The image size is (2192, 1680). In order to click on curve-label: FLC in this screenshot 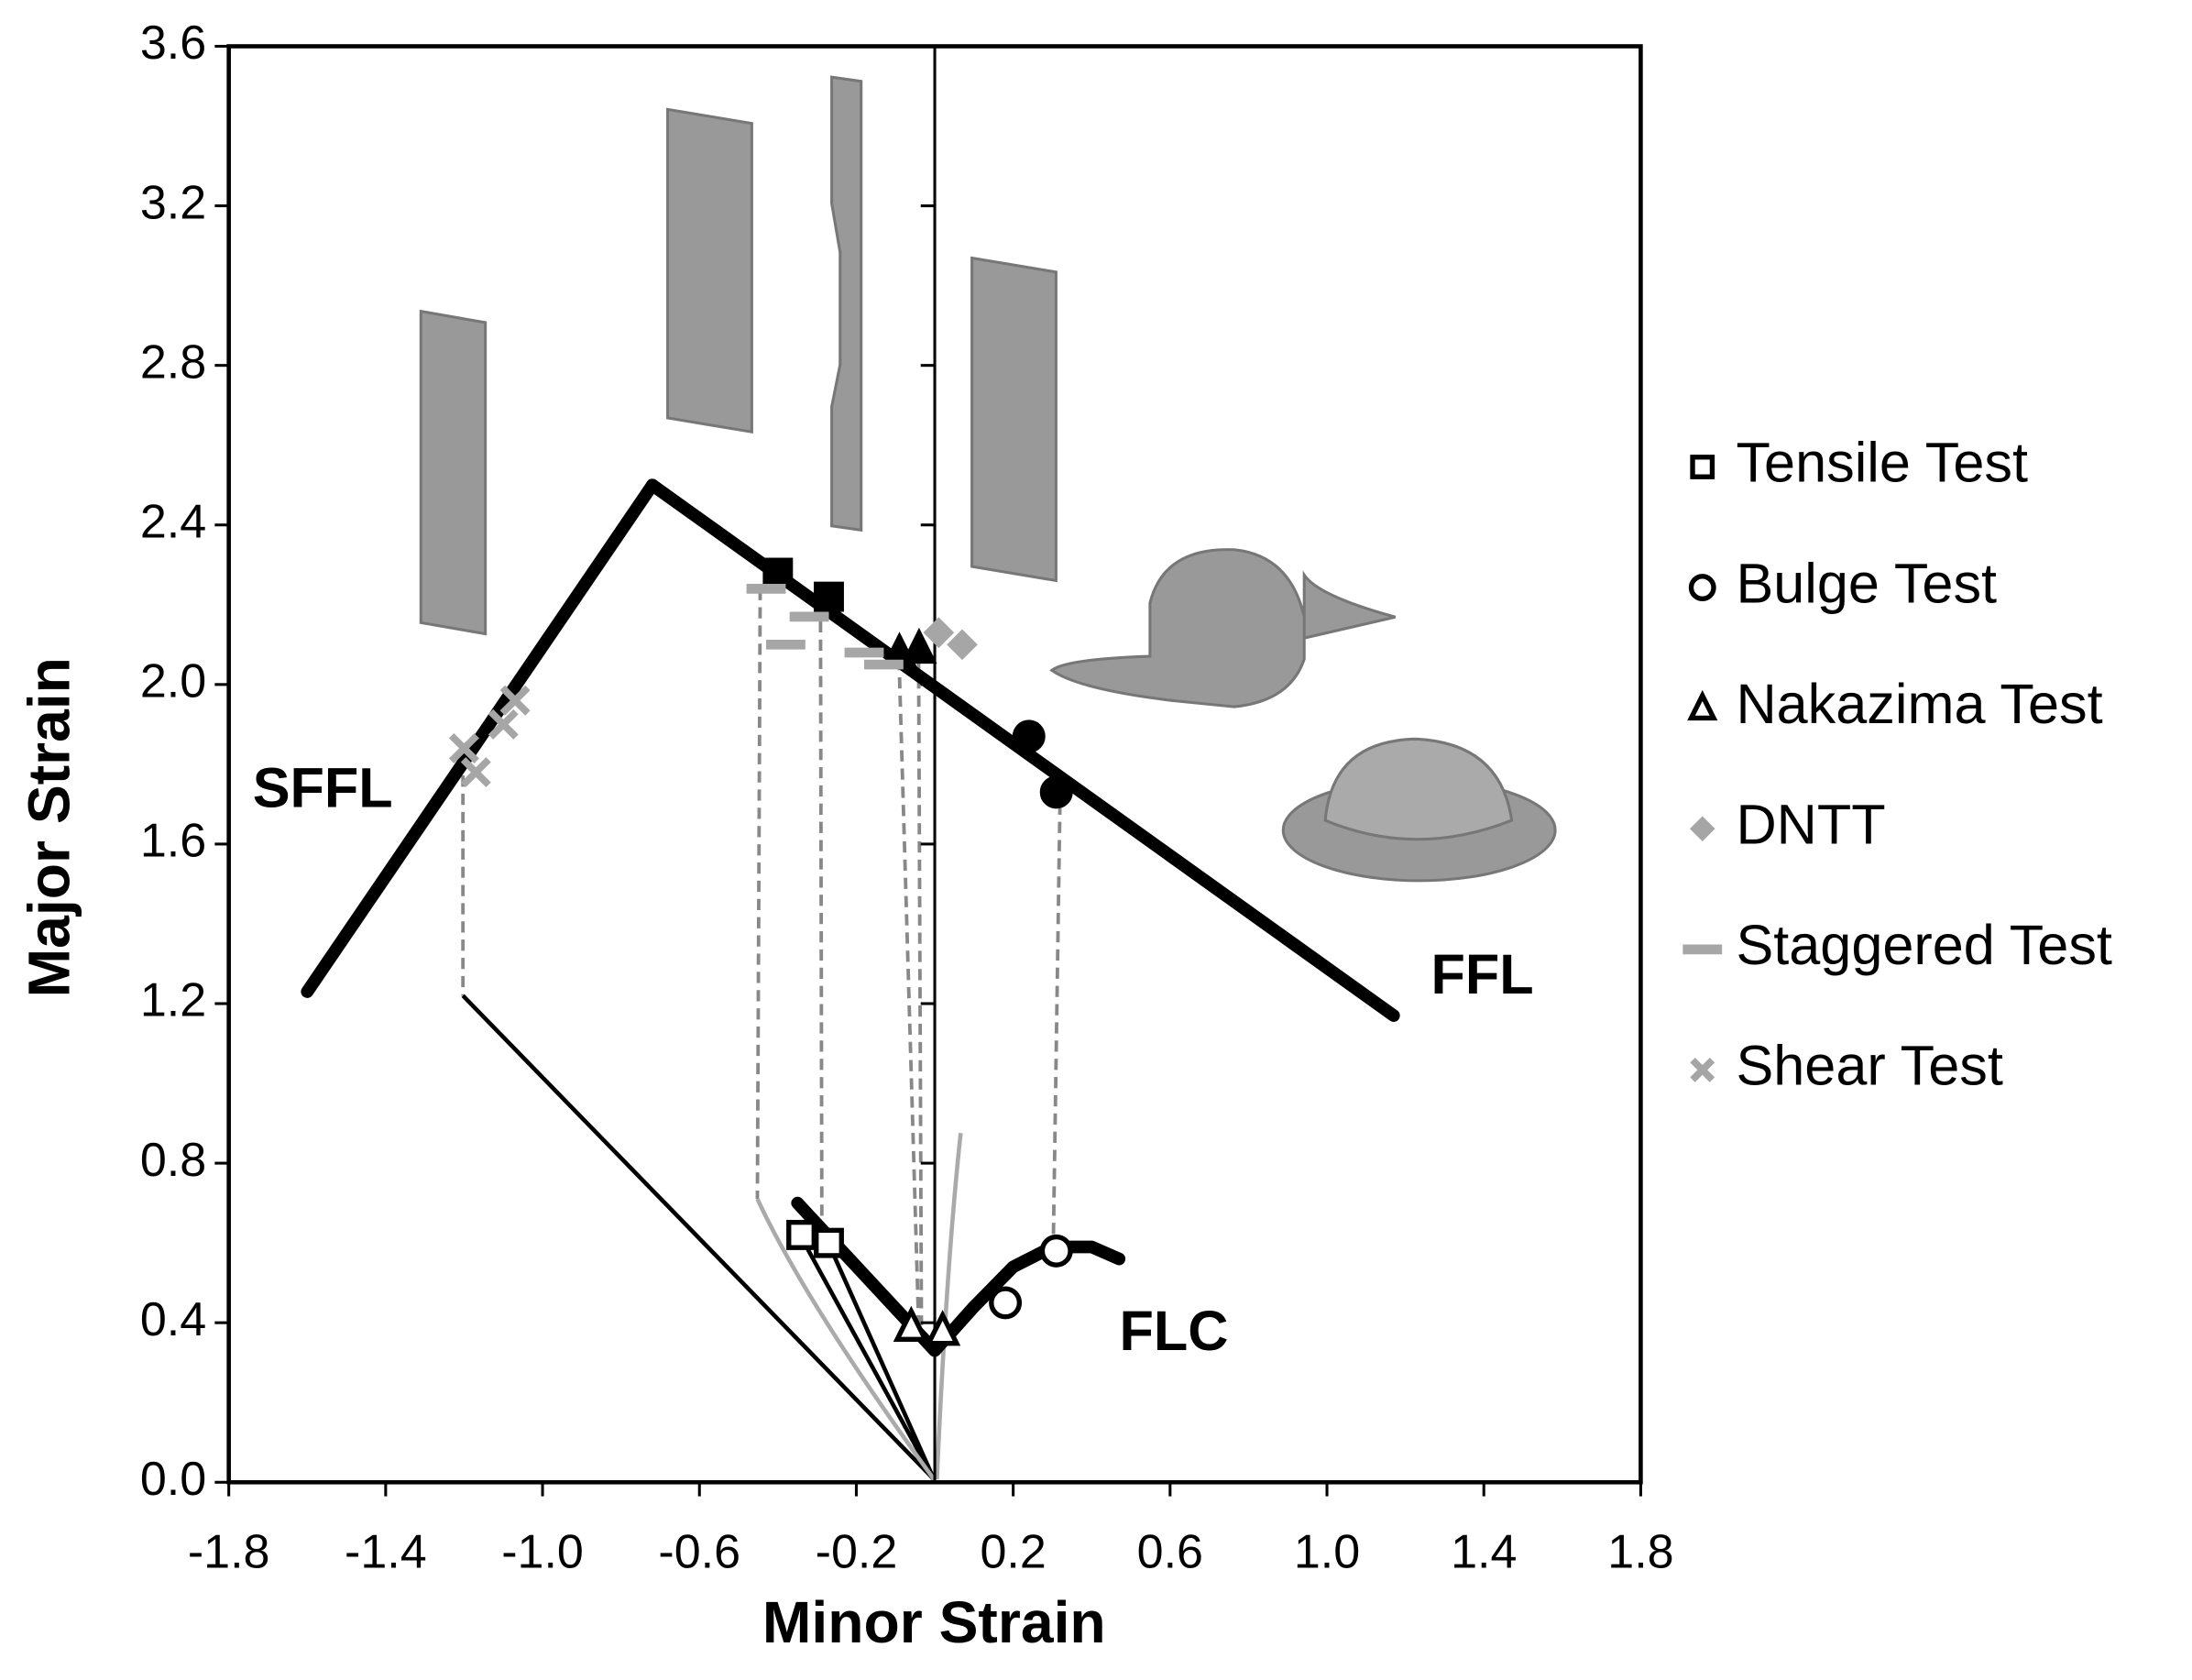, I will do `click(1173, 1331)`.